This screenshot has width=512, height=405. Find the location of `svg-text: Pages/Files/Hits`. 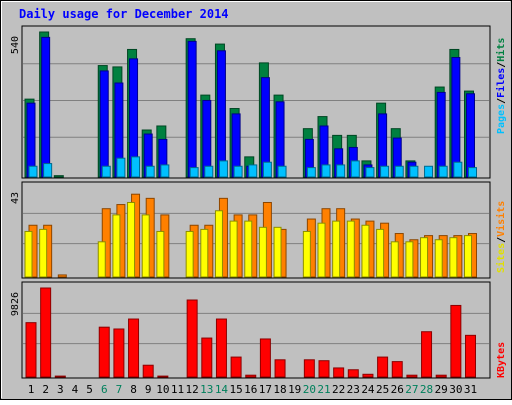

svg-text: Pages/Files/Hits is located at coordinates (501, 86).